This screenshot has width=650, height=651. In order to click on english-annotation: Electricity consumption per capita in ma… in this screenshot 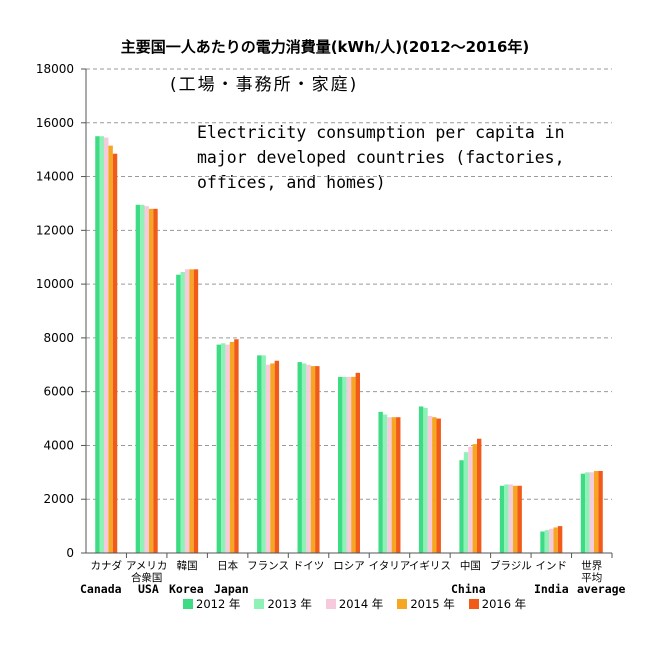, I will do `click(381, 157)`.